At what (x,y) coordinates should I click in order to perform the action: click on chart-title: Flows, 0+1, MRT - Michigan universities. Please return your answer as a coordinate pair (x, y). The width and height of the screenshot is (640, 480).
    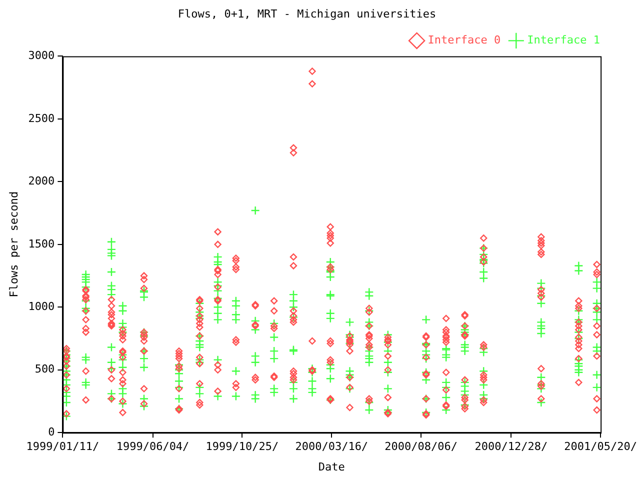
    Looking at the image, I should click on (307, 13).